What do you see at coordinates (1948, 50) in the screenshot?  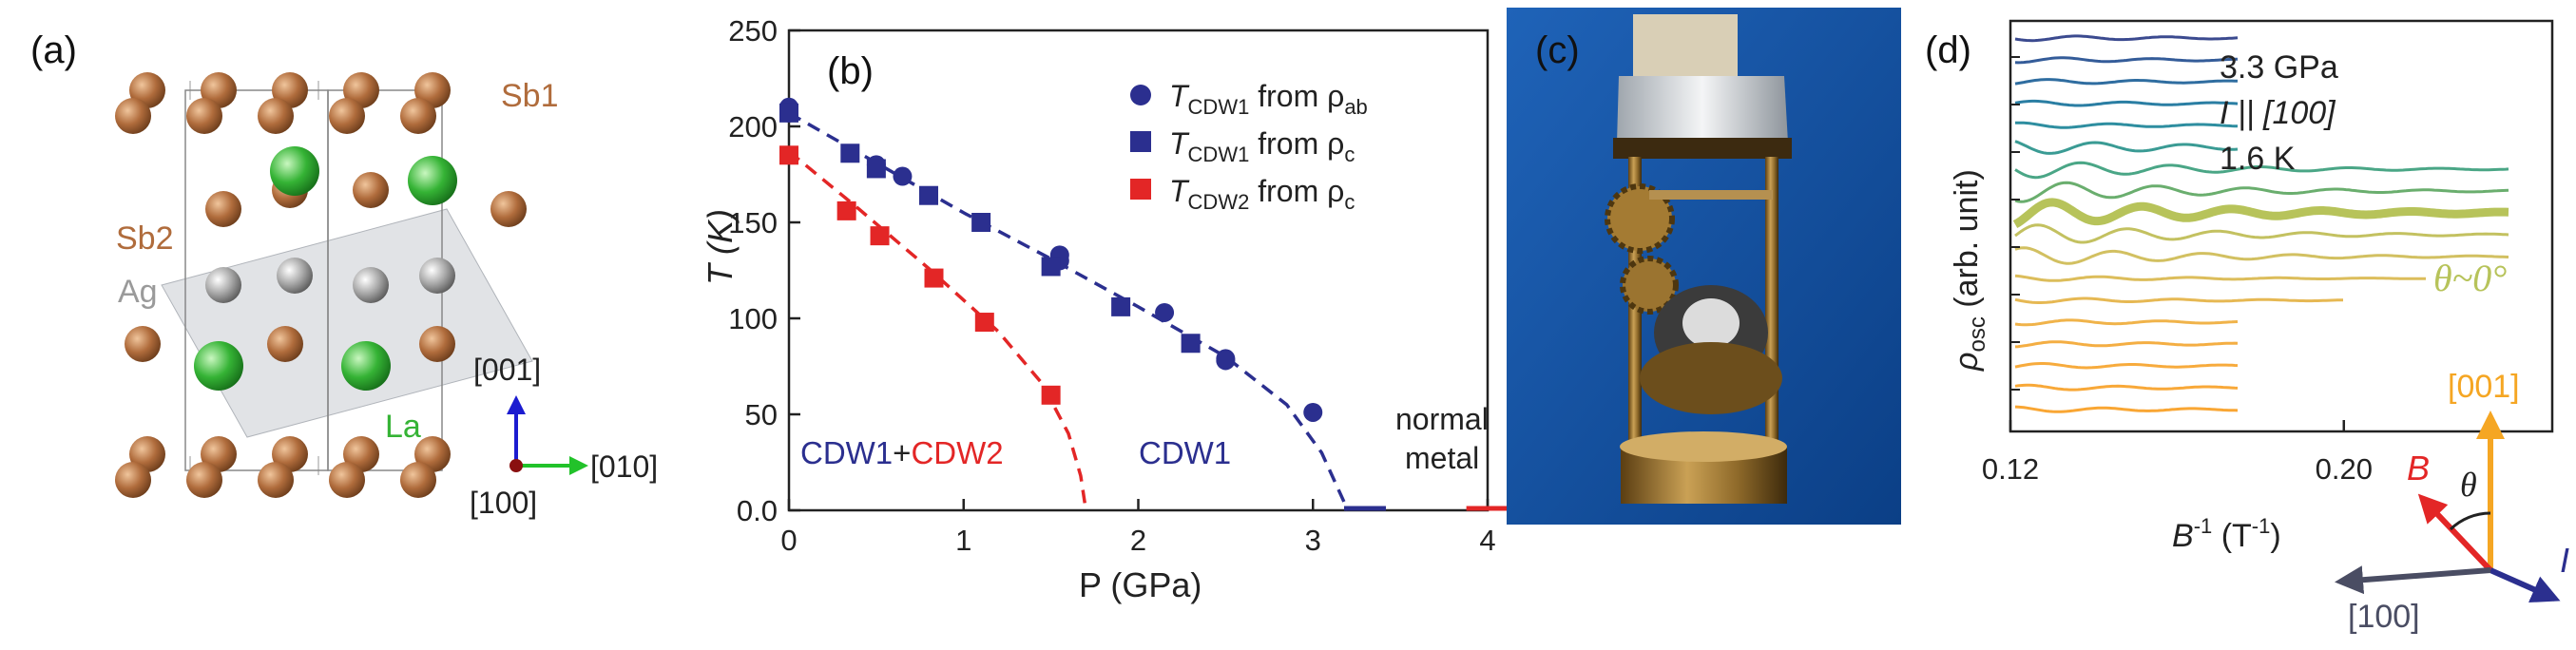 I see `panel-d-label: (d)` at bounding box center [1948, 50].